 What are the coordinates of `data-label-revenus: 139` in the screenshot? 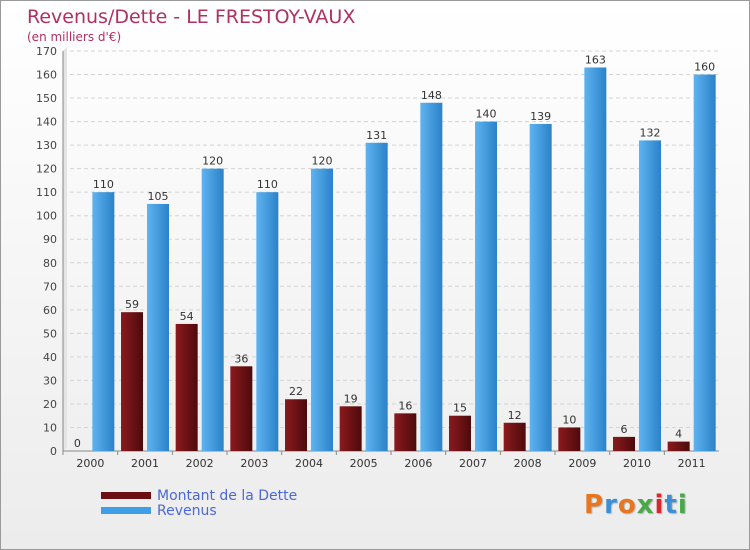 It's located at (540, 116).